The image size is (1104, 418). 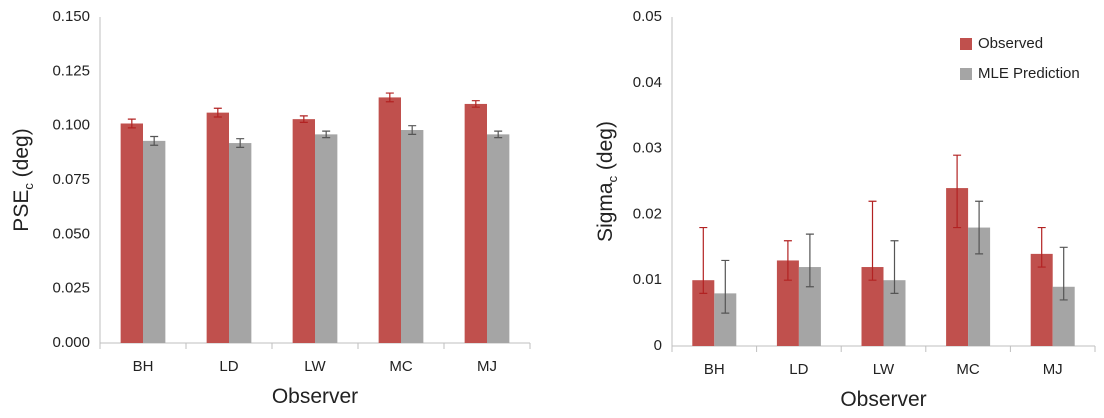 I want to click on y-tick-label: 0.05, so click(x=647, y=16).